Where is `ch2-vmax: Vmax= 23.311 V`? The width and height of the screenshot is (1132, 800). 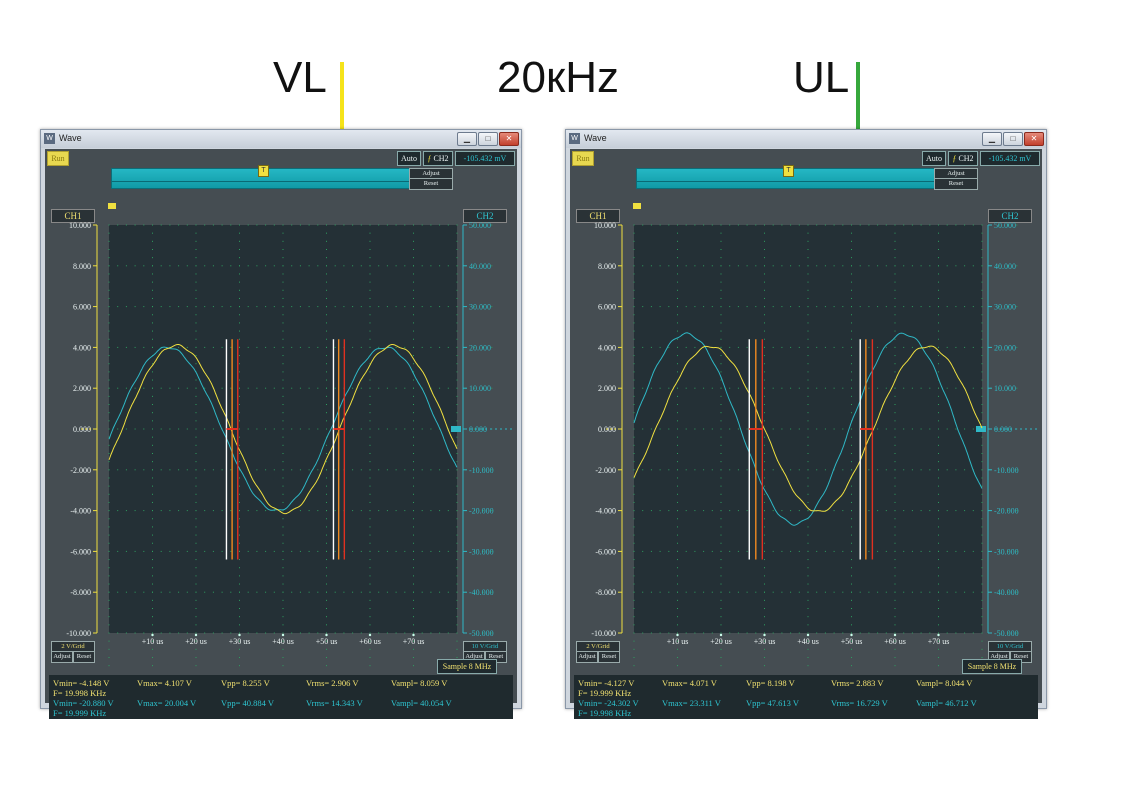 ch2-vmax: Vmax= 23.311 V is located at coordinates (691, 703).